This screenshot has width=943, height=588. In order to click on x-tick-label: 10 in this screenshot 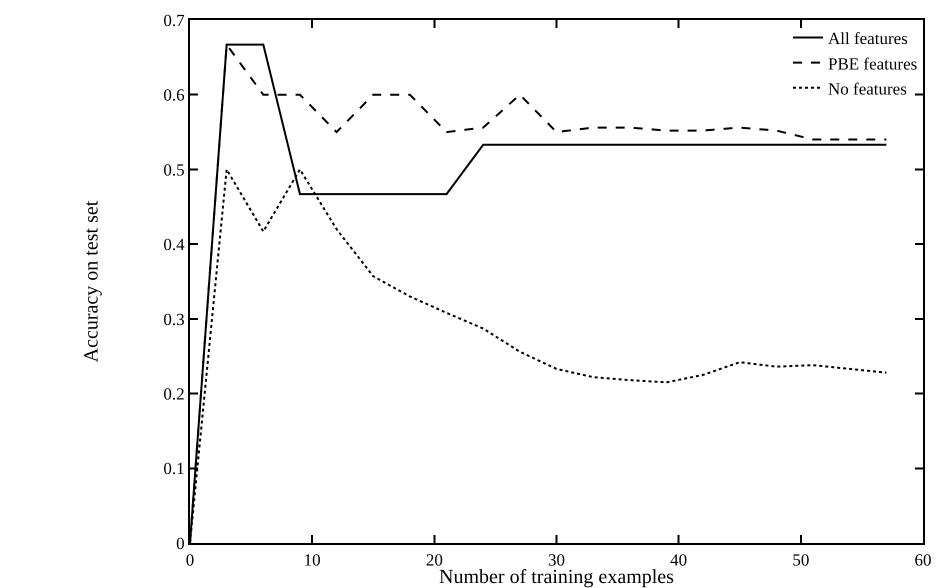, I will do `click(312, 560)`.